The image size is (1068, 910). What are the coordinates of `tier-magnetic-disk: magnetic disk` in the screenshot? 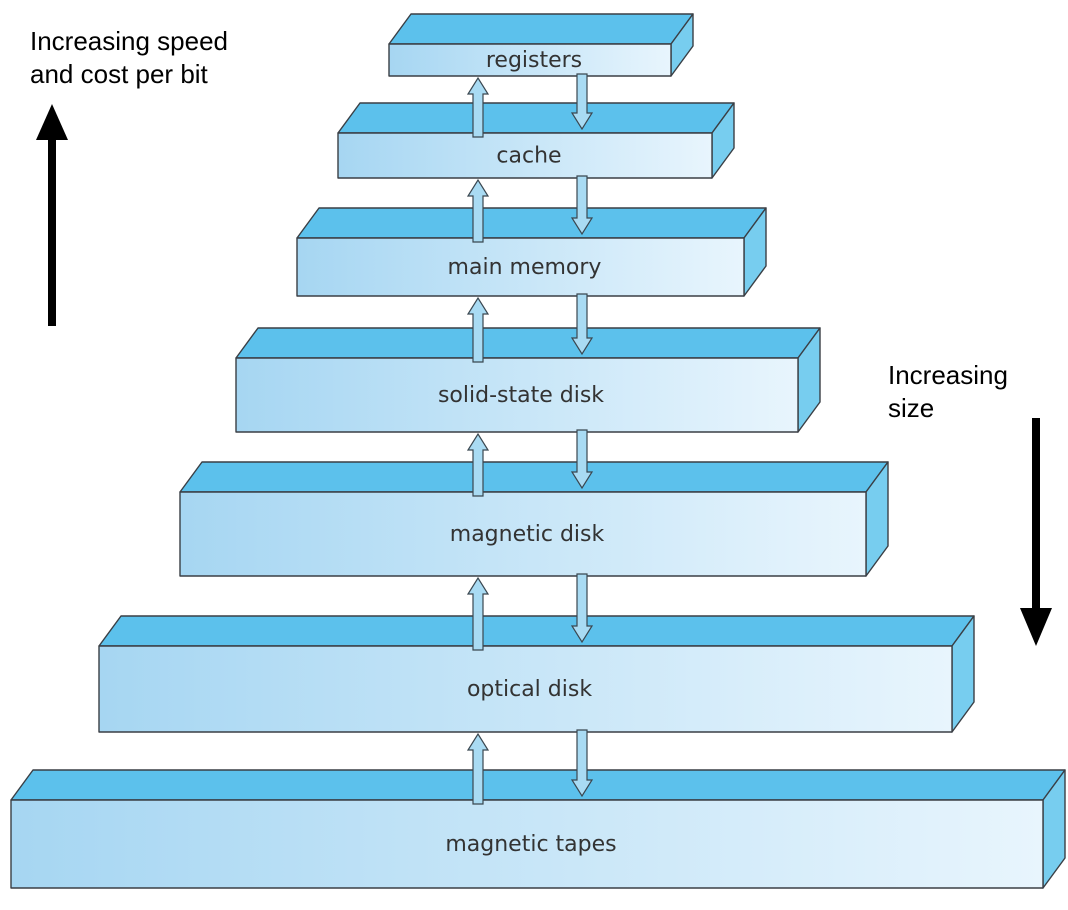 It's located at (534, 519).